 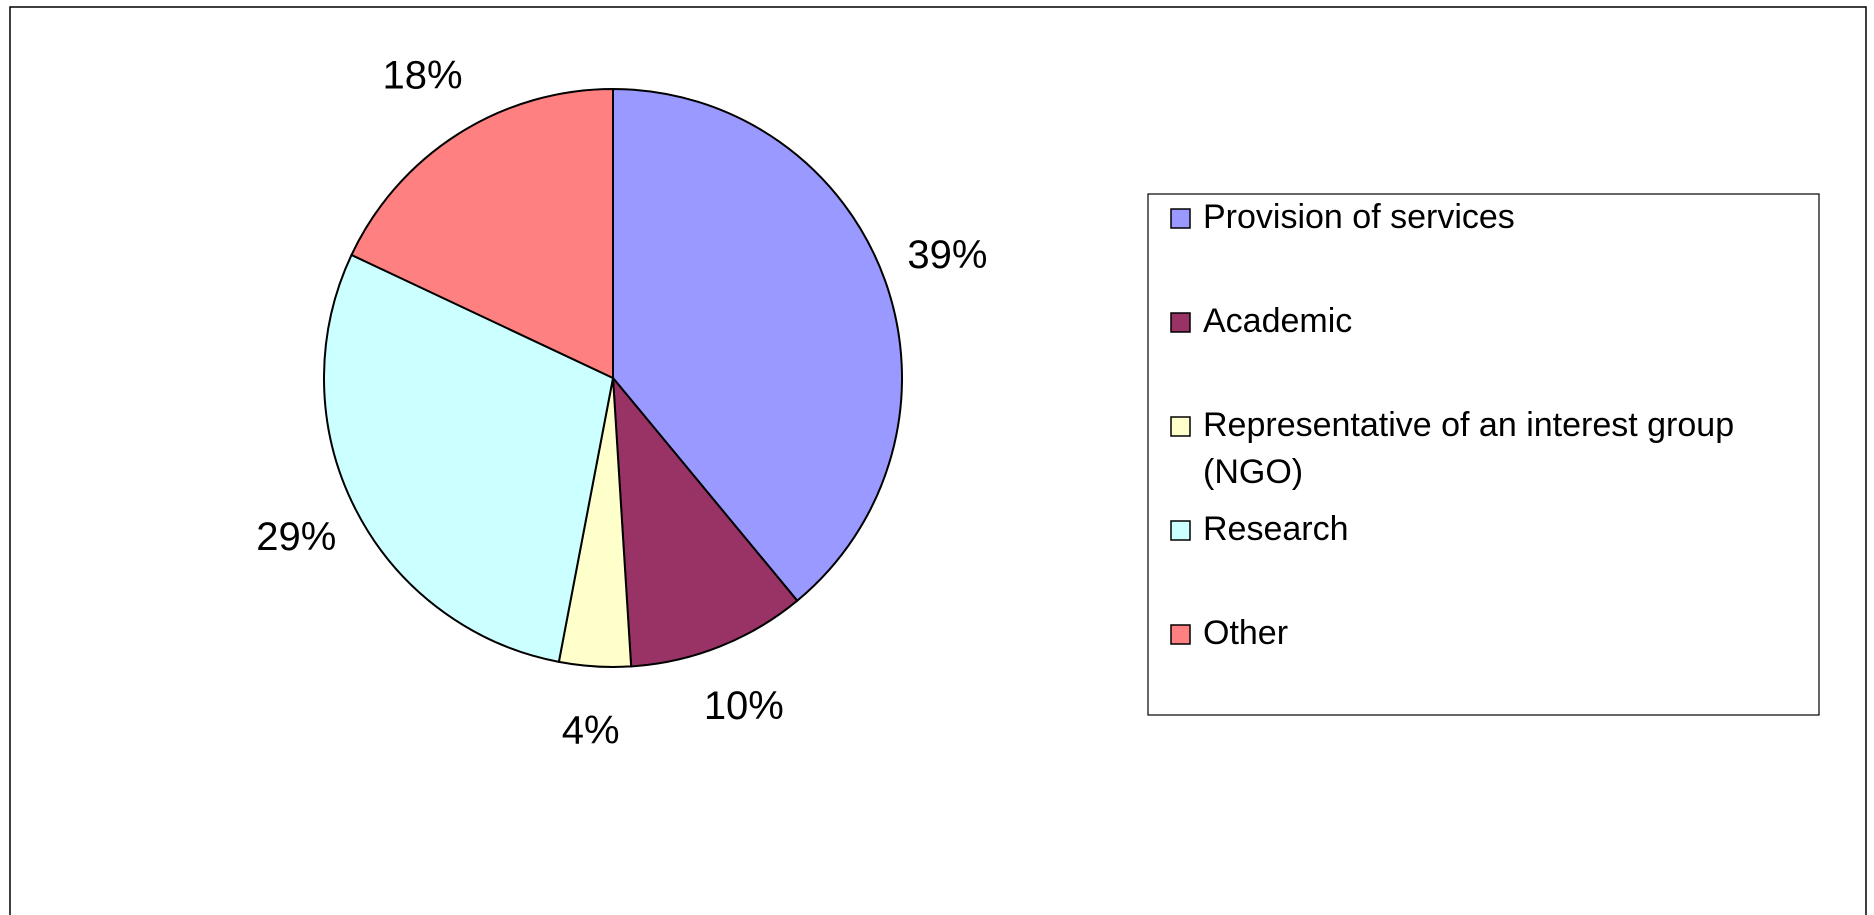 What do you see at coordinates (1277, 321) in the screenshot?
I see `legend-label: Academic` at bounding box center [1277, 321].